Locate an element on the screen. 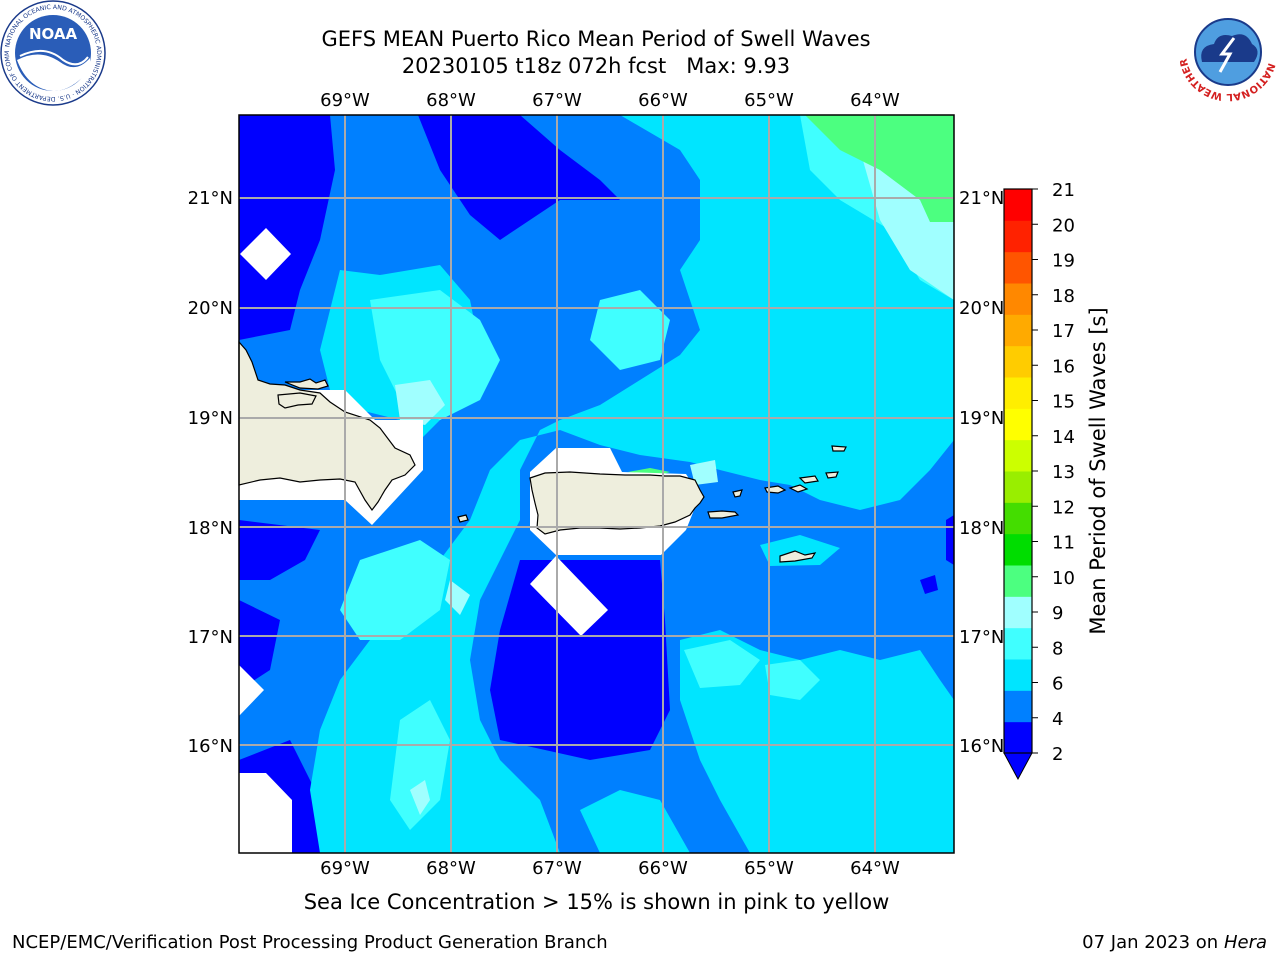 This screenshot has width=1280, height=960. colorbar-tick-label: 14 is located at coordinates (1063, 437).